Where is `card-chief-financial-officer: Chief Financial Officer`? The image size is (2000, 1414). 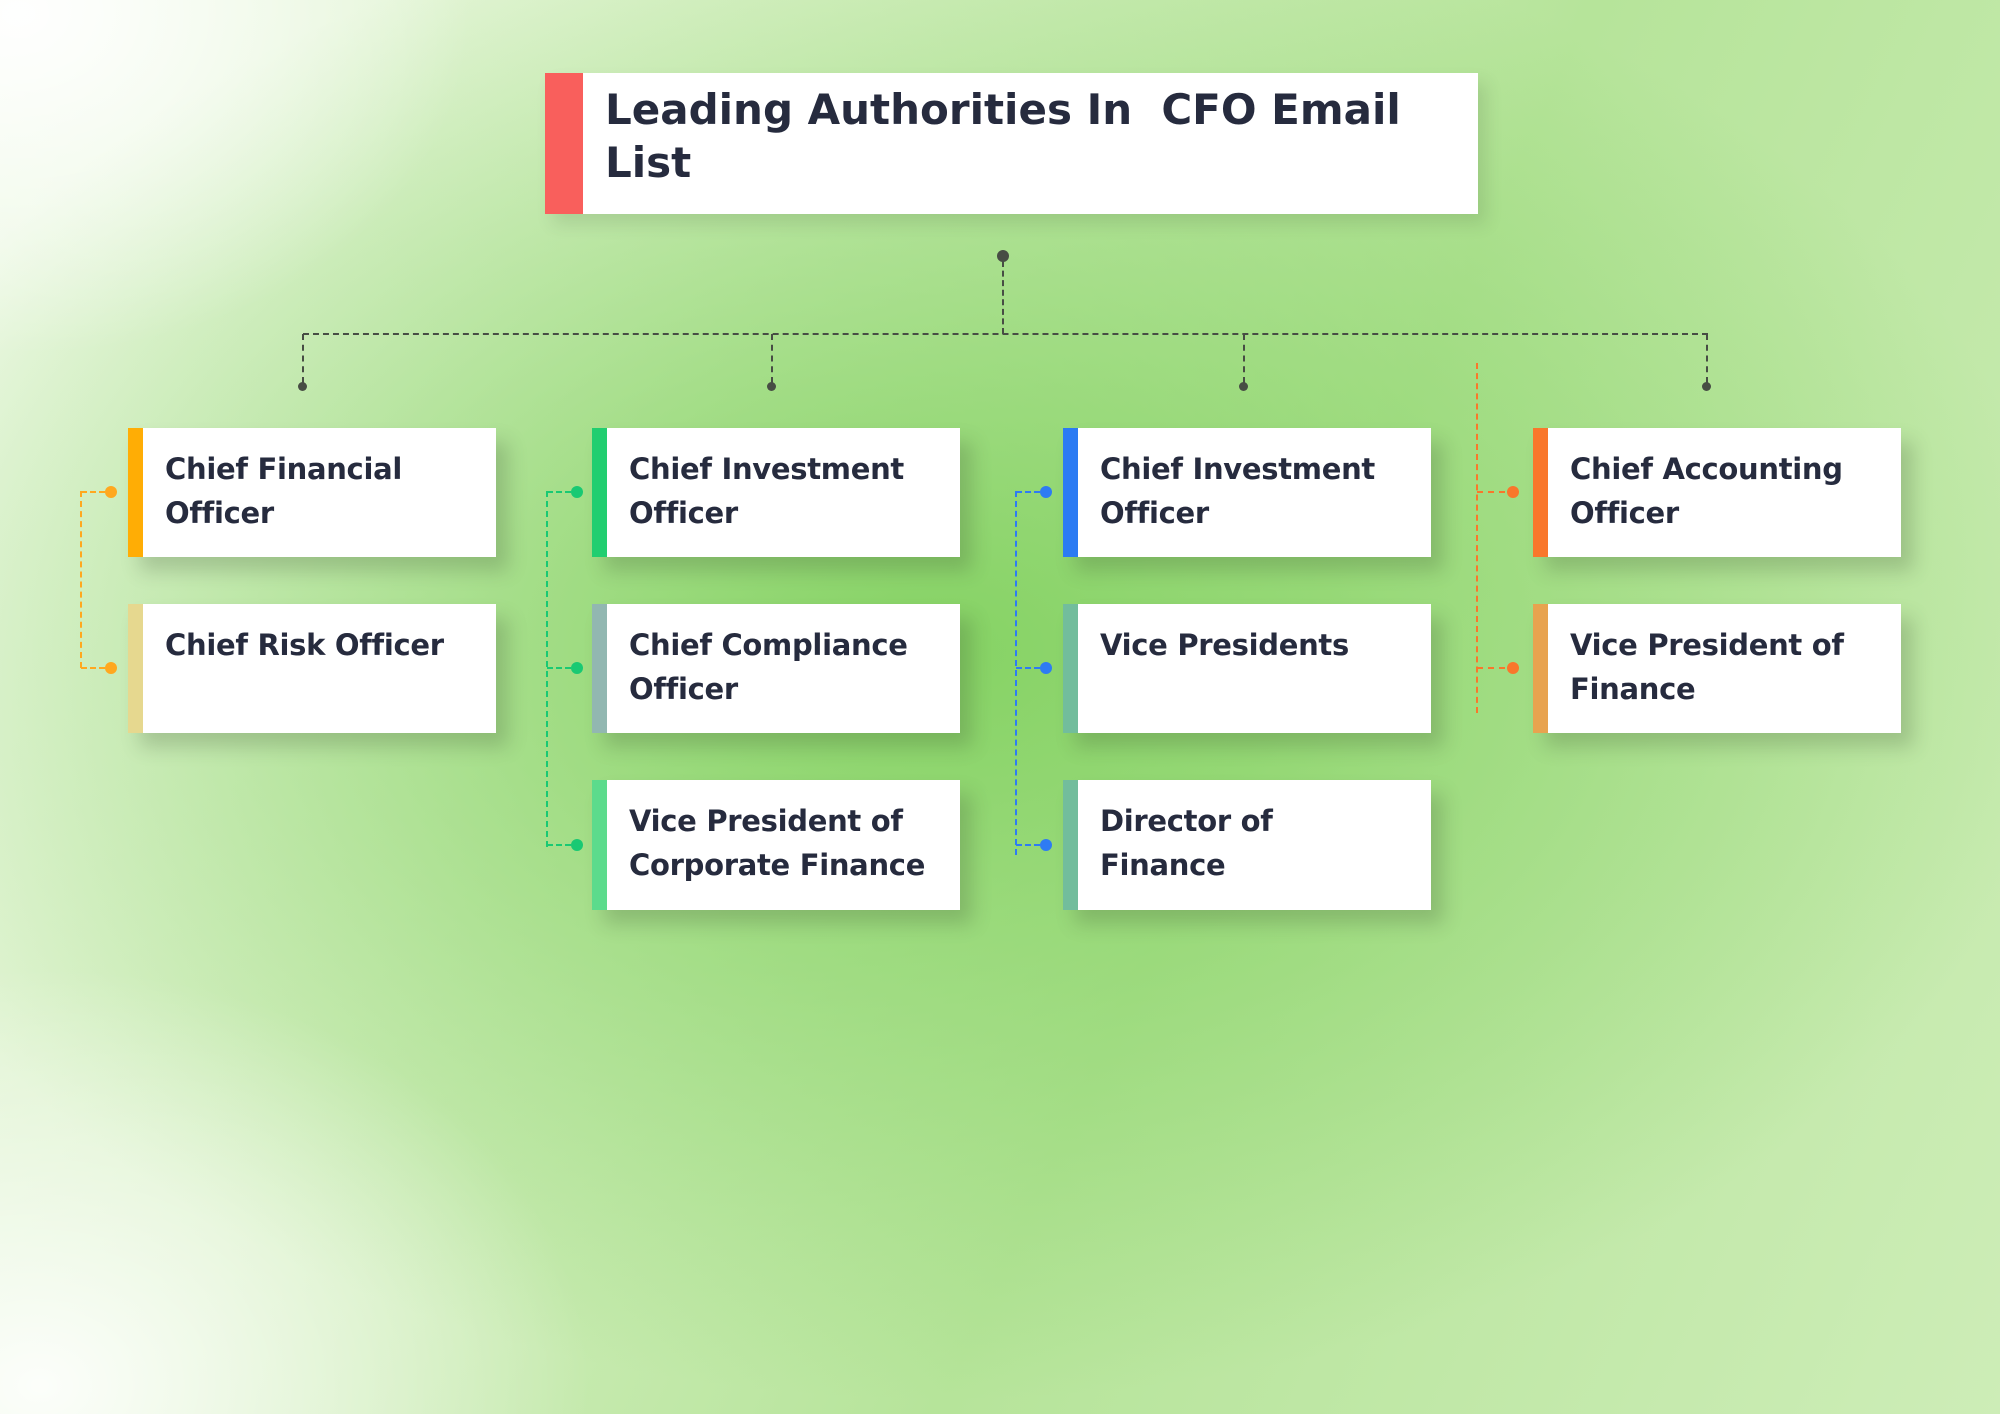 card-chief-financial-officer: Chief Financial Officer is located at coordinates (312, 492).